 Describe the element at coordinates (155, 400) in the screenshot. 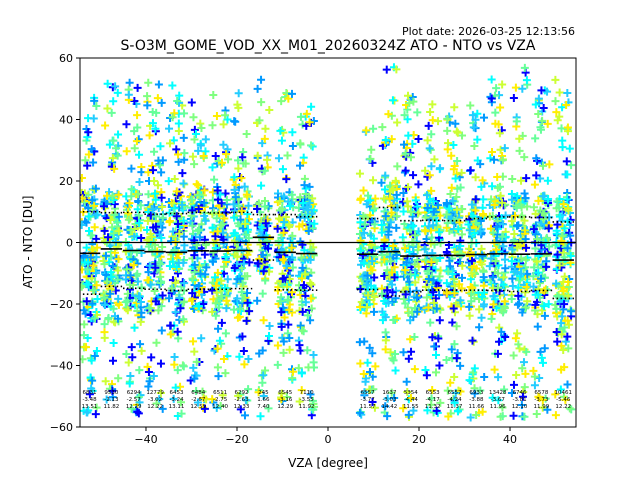

I see `bin-stat-stat2: -3.02` at that location.